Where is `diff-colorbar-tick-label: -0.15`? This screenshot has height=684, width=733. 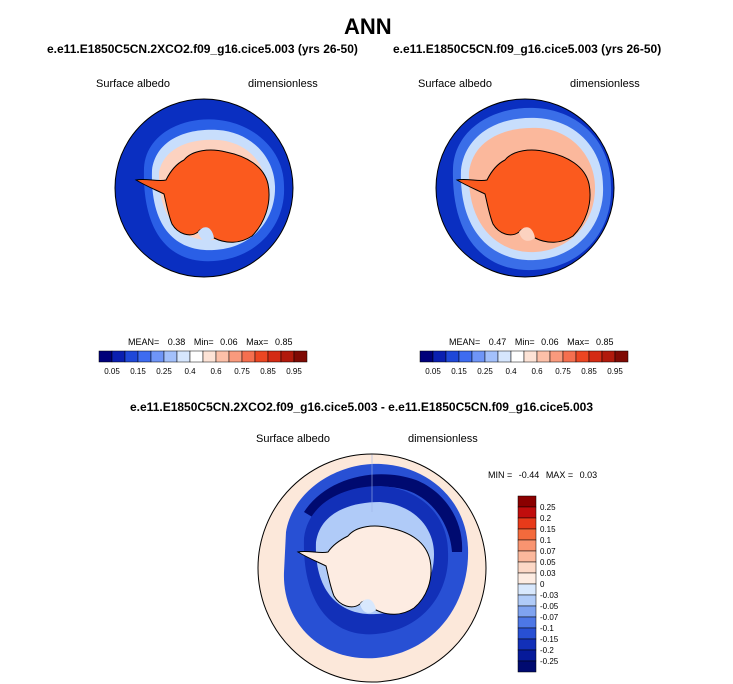
diff-colorbar-tick-label: -0.15 is located at coordinates (549, 639).